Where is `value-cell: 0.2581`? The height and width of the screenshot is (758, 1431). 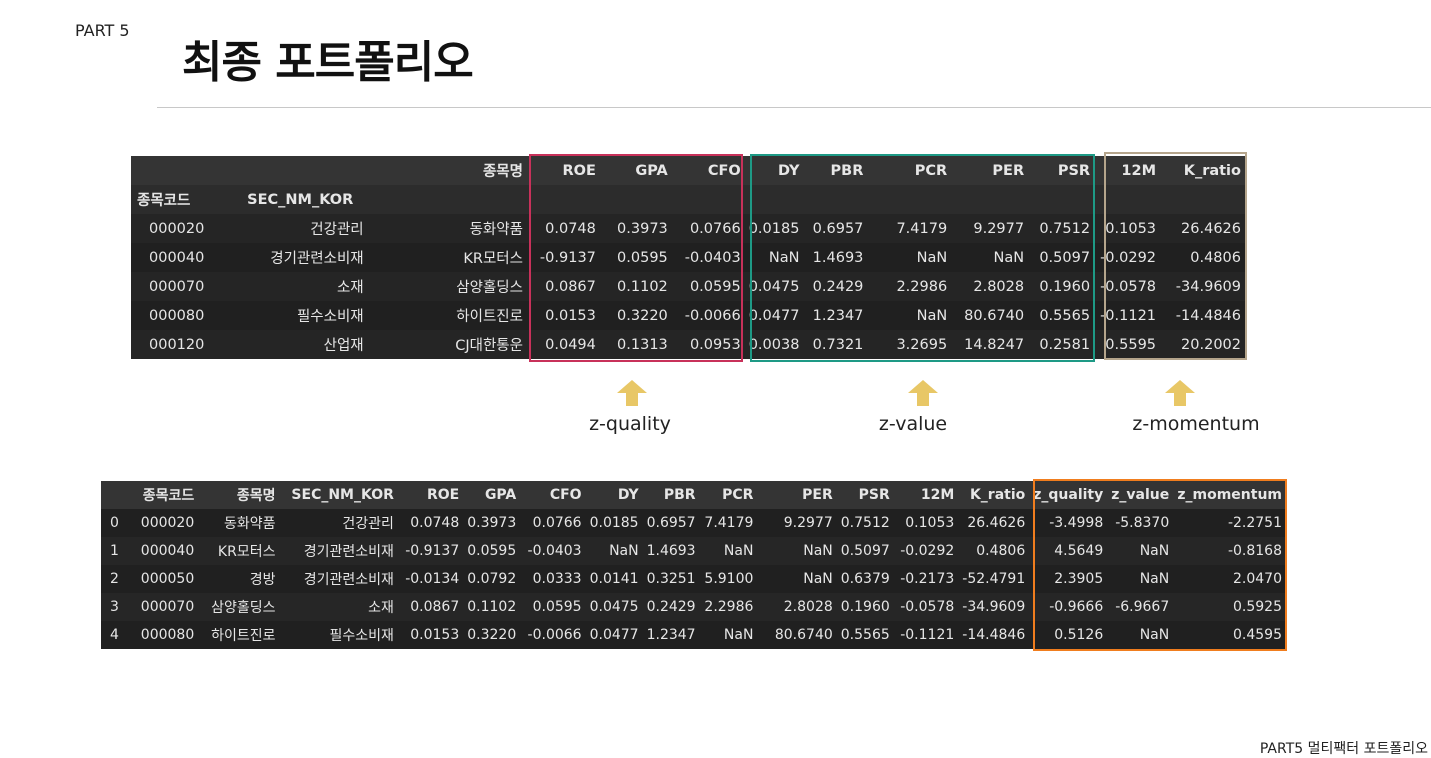
value-cell: 0.2581 is located at coordinates (1065, 344).